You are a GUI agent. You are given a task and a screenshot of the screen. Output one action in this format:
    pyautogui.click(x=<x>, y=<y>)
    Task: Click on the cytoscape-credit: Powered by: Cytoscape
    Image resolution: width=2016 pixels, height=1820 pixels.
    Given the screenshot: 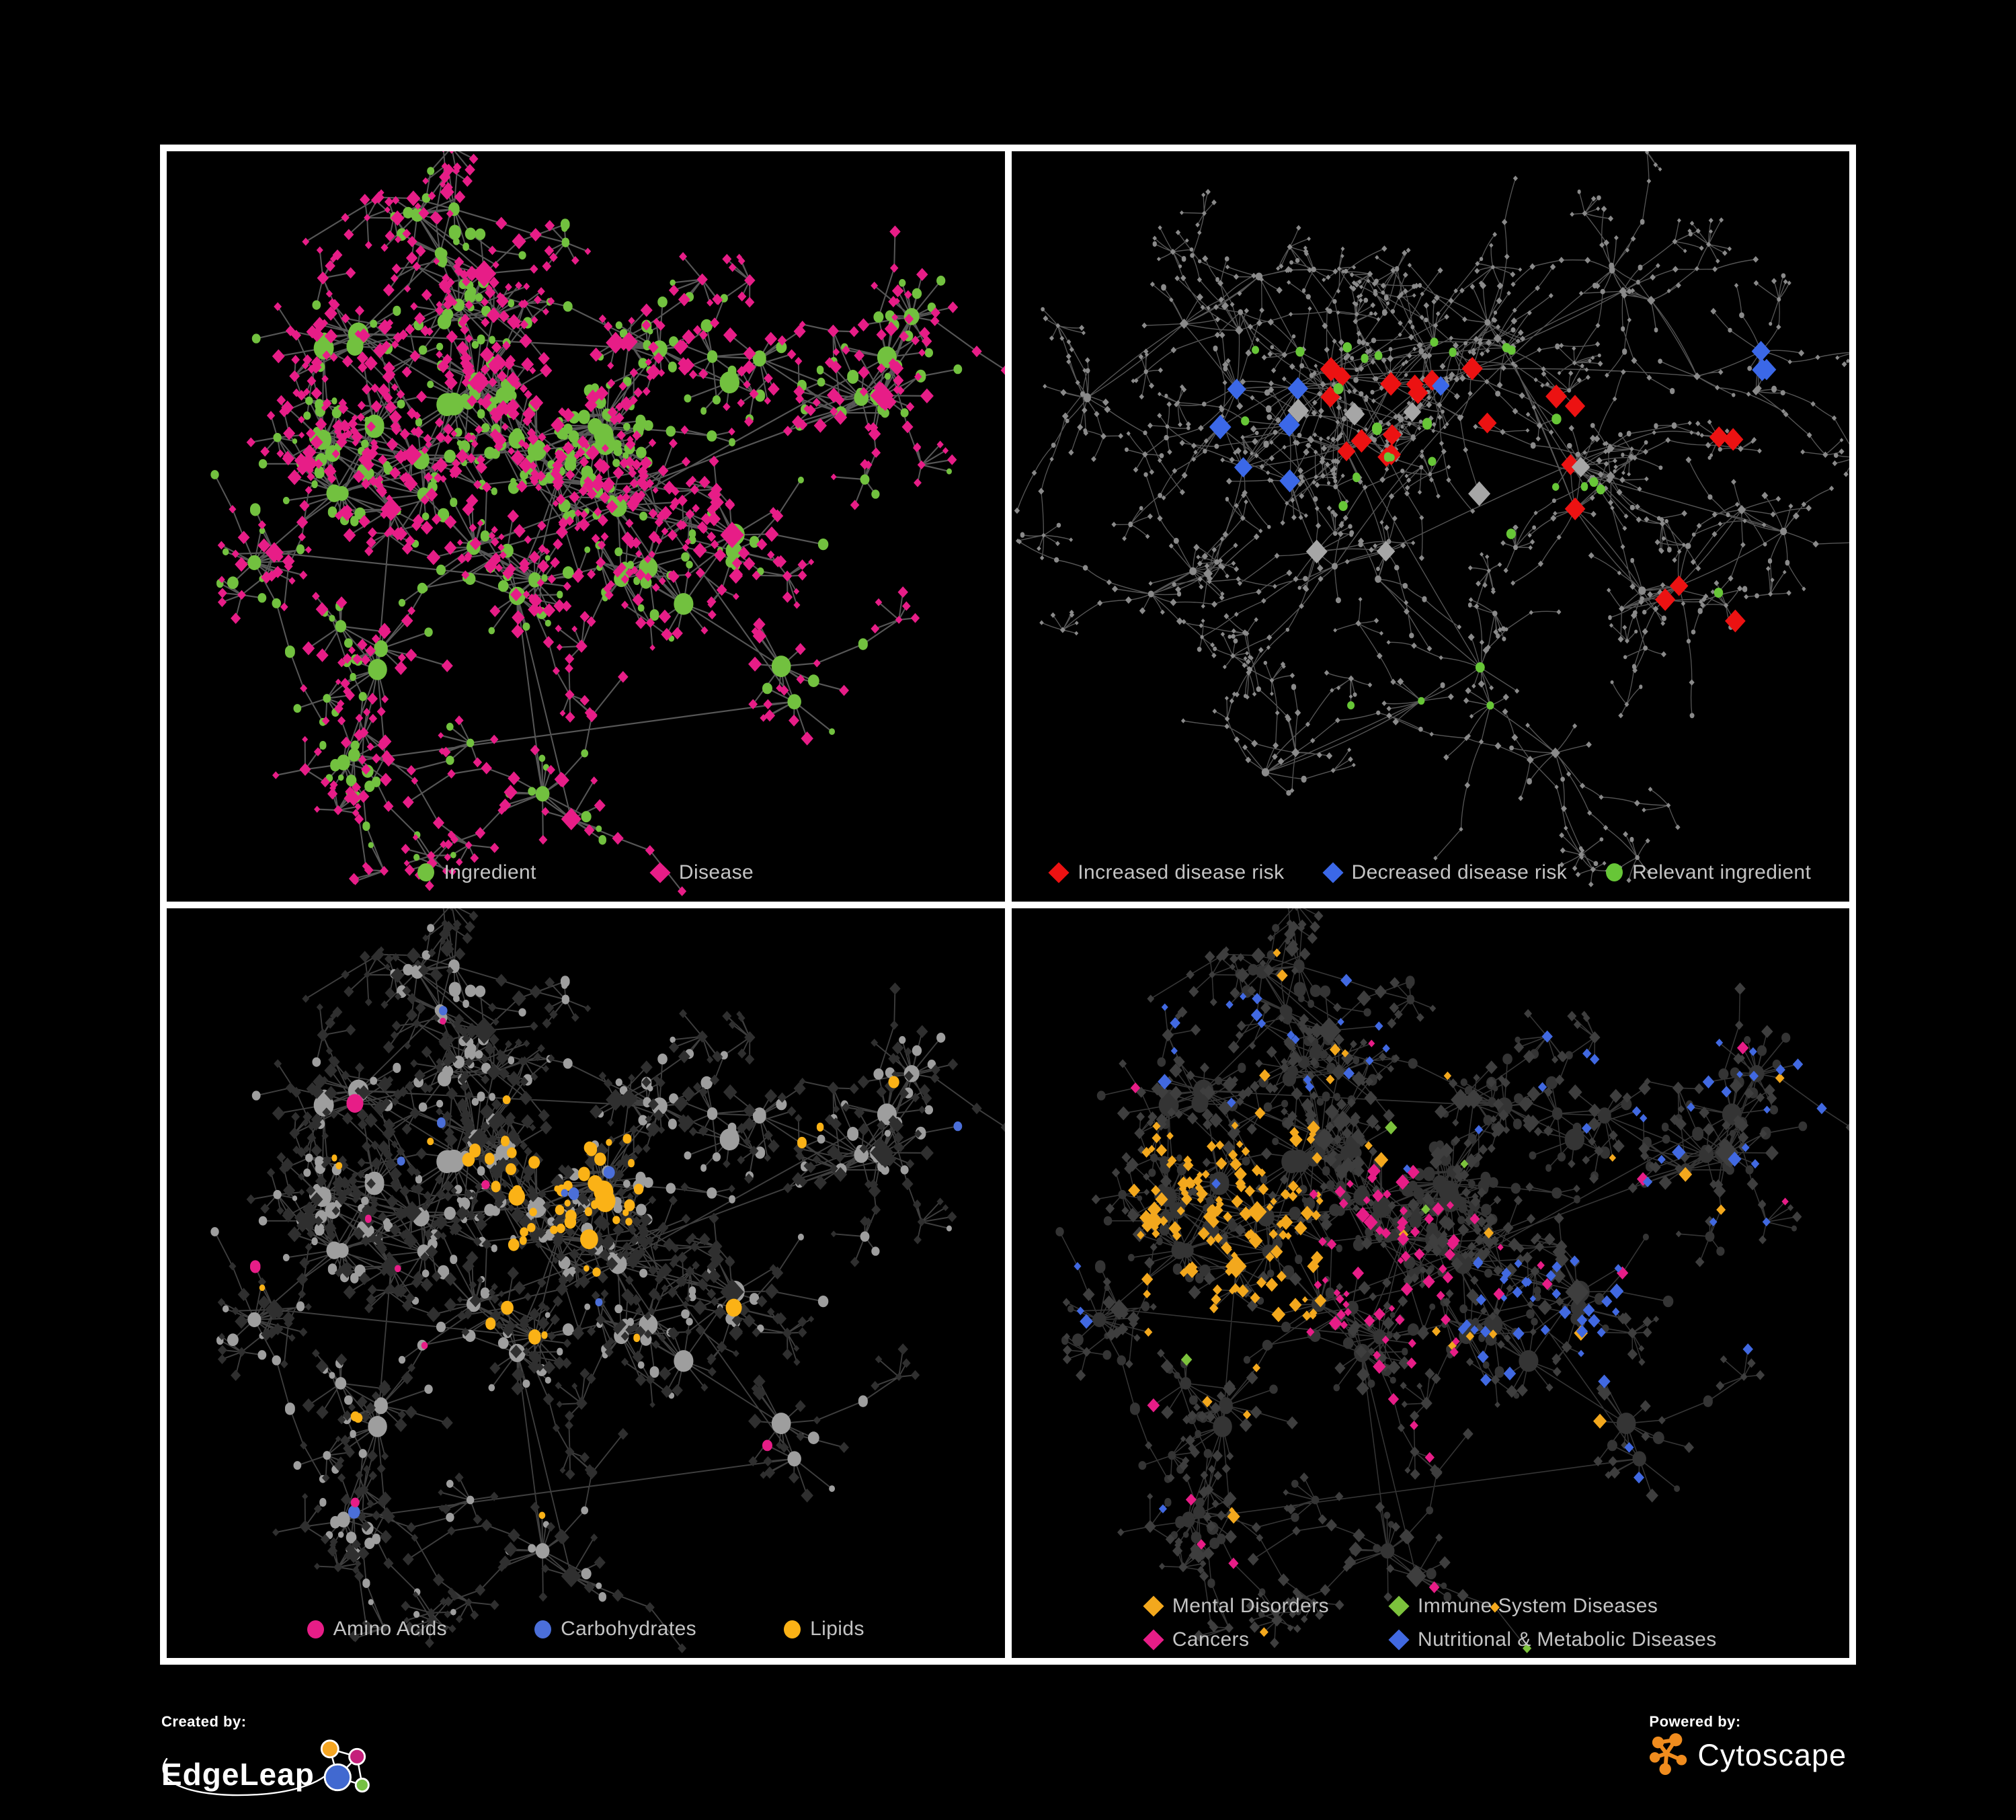 What is the action you would take?
    pyautogui.click(x=1748, y=1745)
    